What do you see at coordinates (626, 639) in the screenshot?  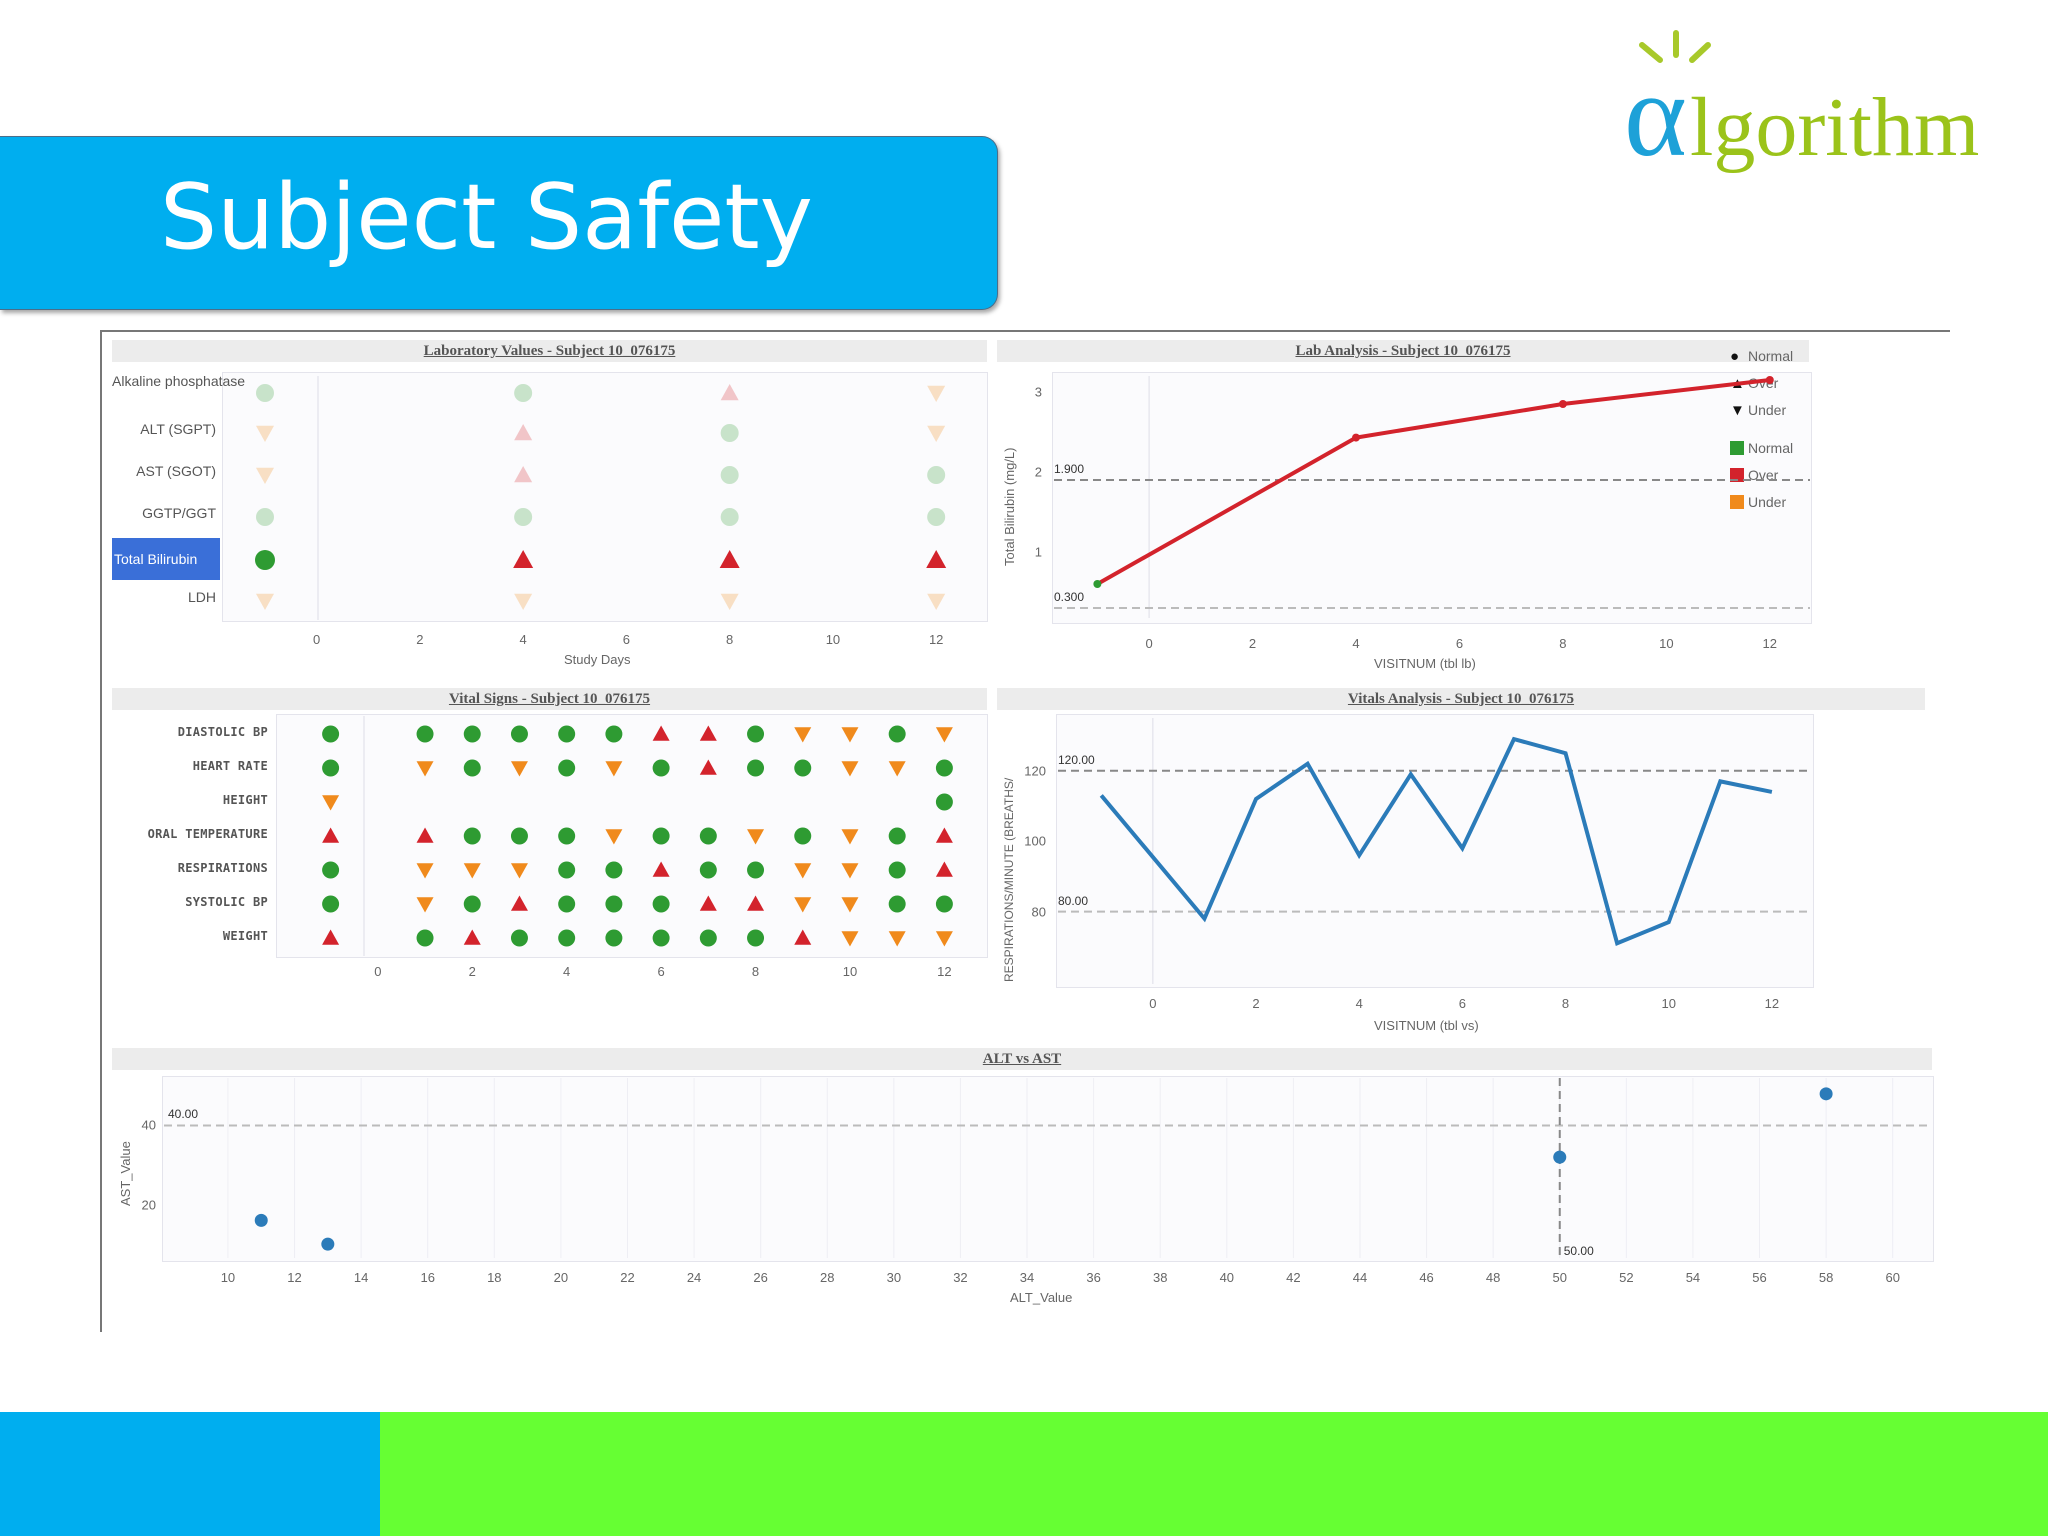 I see `lab-values-x-tick: 6` at bounding box center [626, 639].